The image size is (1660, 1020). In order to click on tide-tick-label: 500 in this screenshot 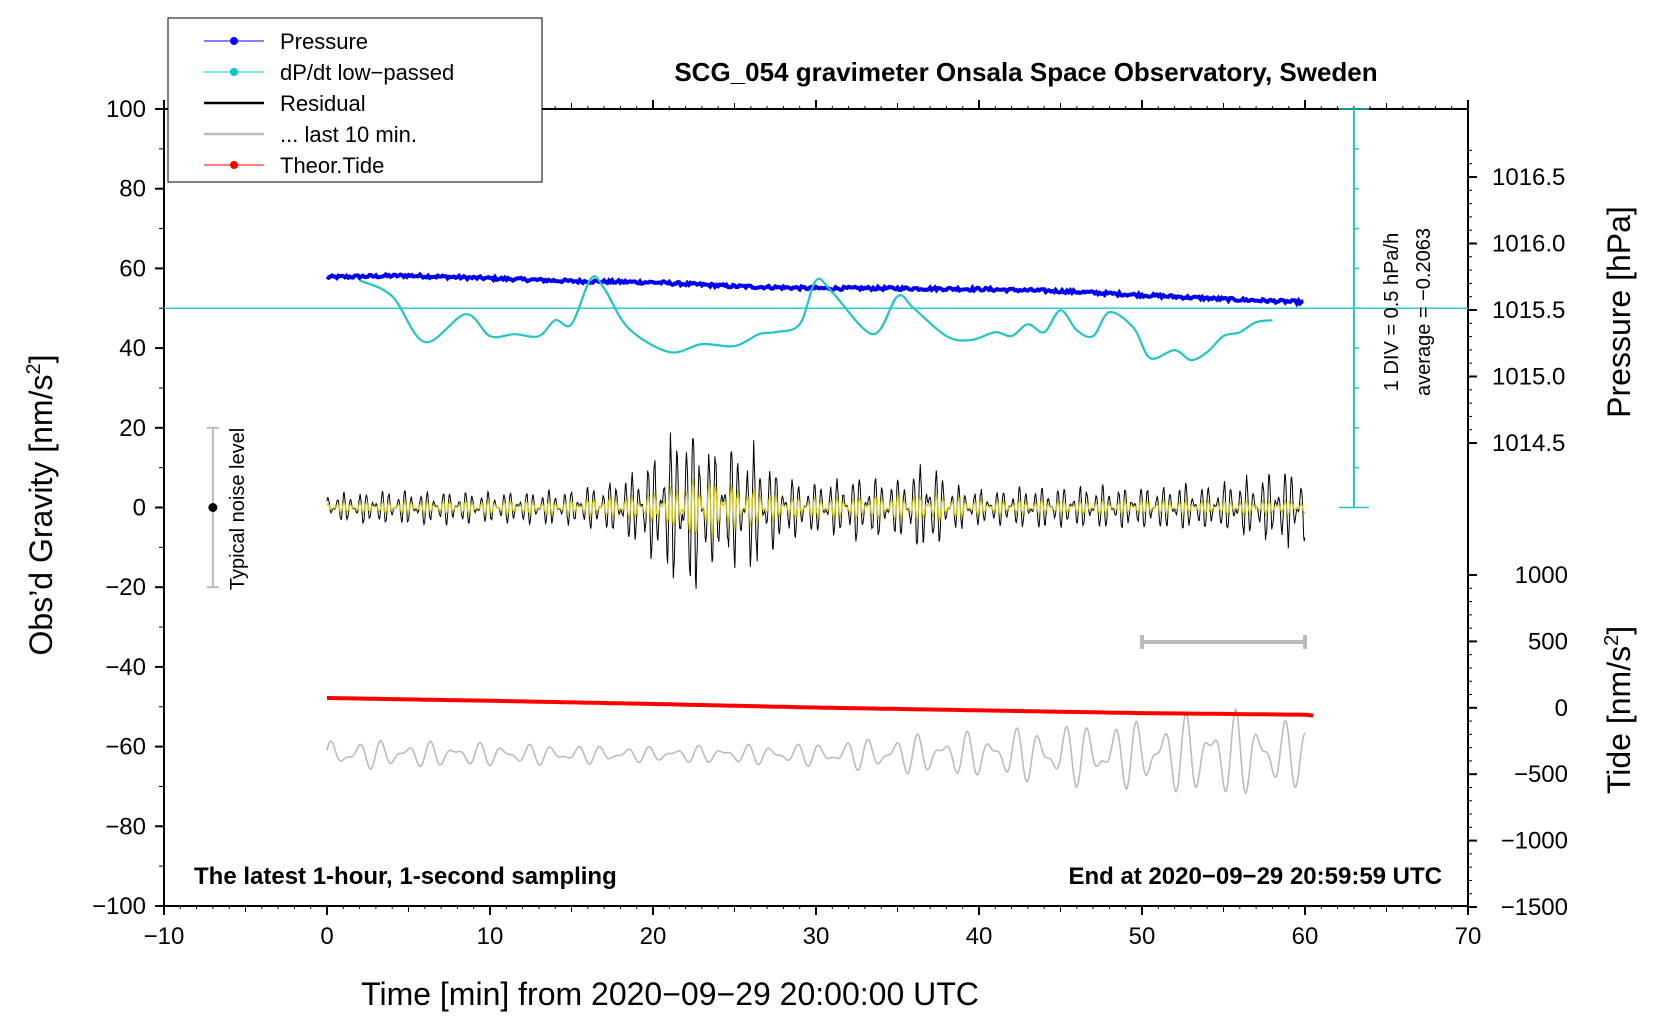, I will do `click(1548, 641)`.